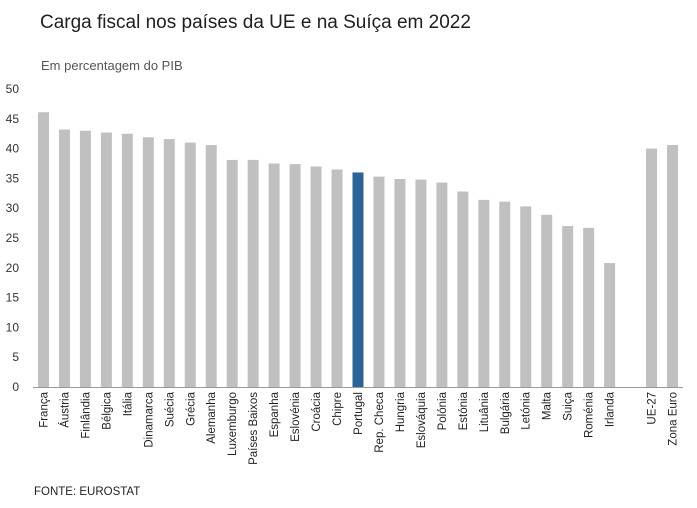 Image resolution: width=697 pixels, height=508 pixels. I want to click on y-axis: 0 5 10 15 20 25 30 35 40 45 50, so click(13, 238).